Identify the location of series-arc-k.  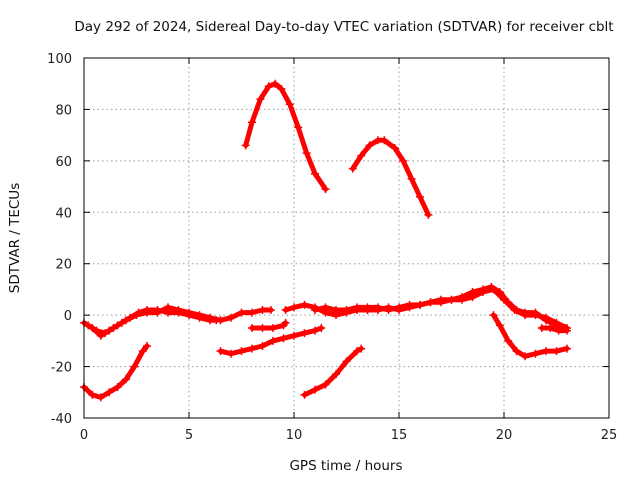
(530, 336).